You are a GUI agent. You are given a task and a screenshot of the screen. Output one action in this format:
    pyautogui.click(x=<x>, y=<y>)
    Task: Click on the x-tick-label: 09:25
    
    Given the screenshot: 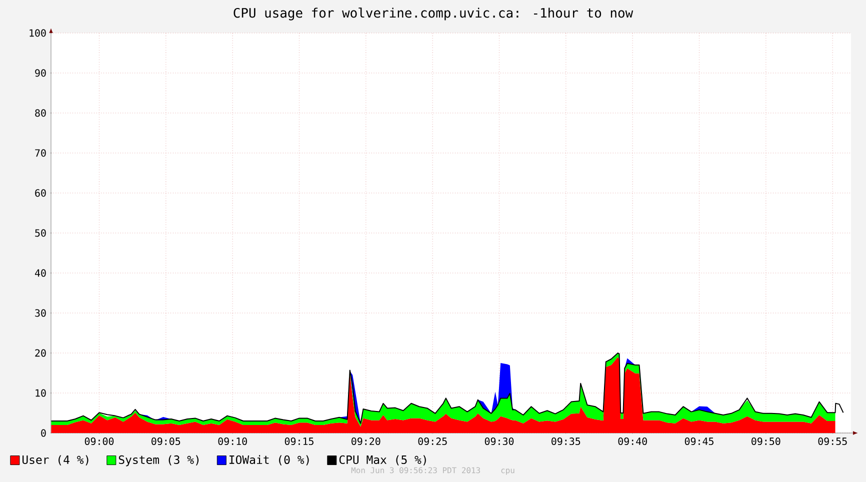 What is the action you would take?
    pyautogui.click(x=432, y=442)
    